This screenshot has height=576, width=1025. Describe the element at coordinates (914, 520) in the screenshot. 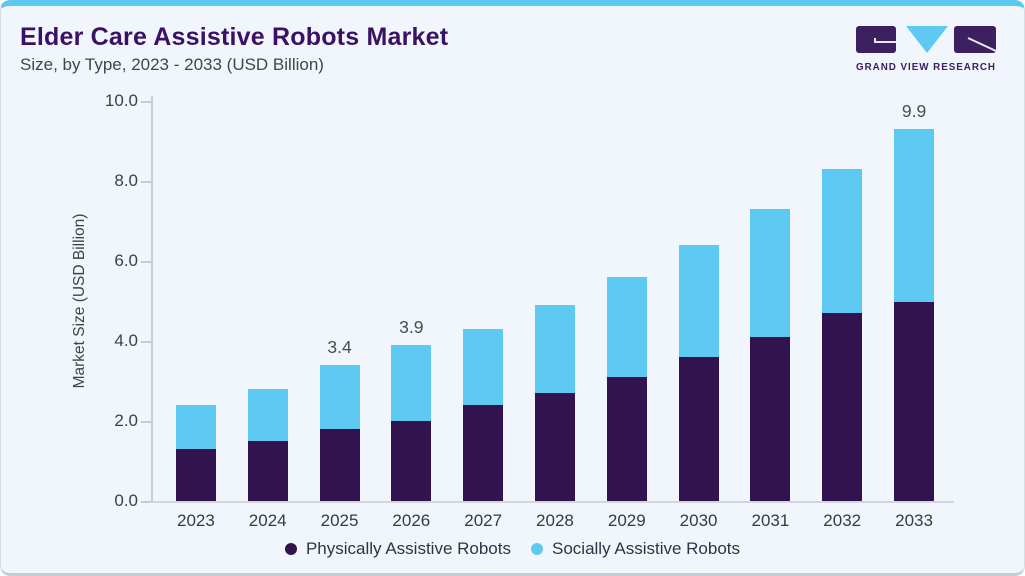

I see `x-tick-label: 2033` at that location.